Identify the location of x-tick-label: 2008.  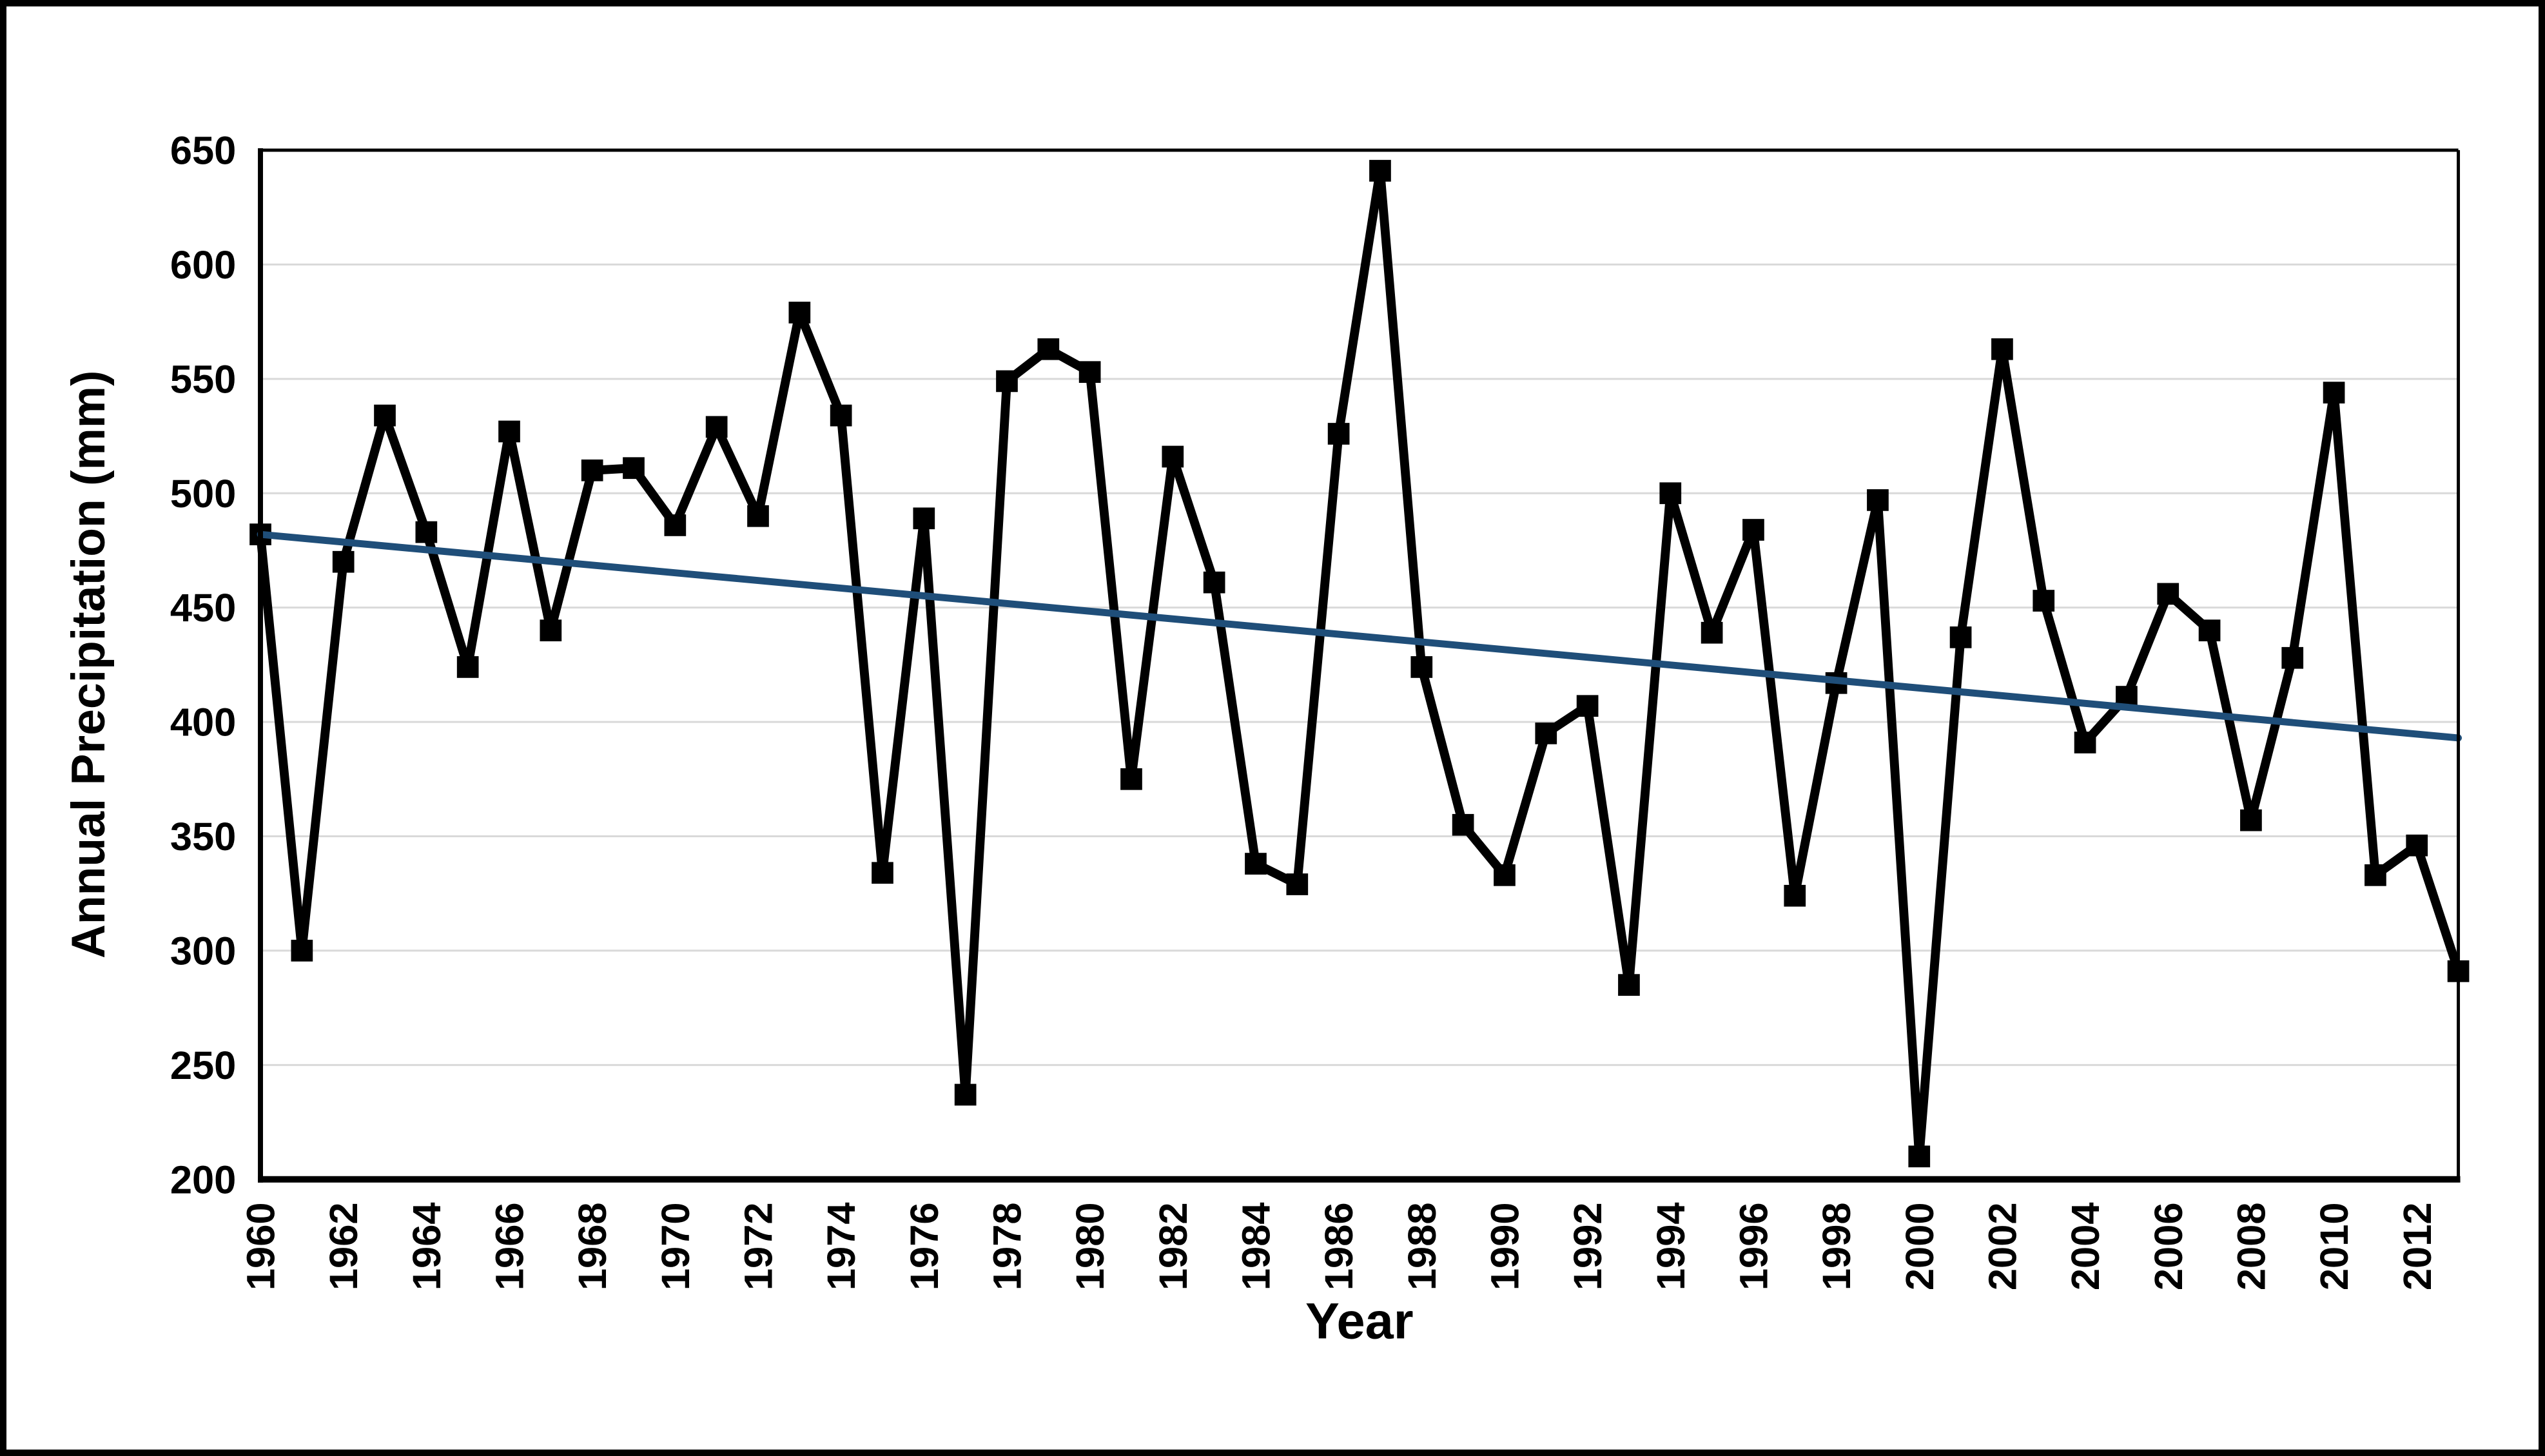
(2251, 1246).